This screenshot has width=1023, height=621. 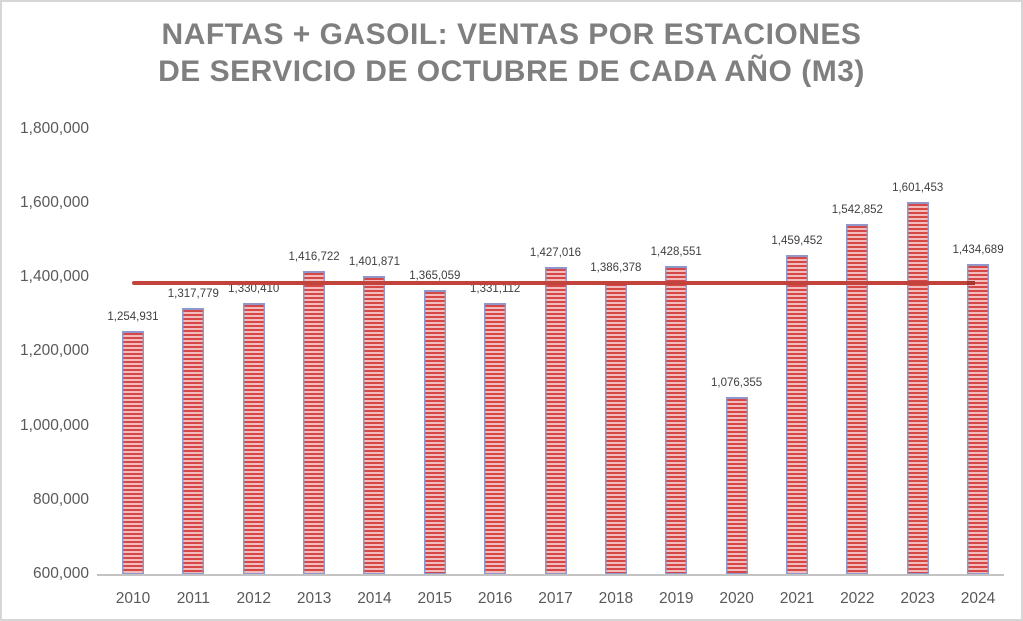 I want to click on x-axis-tick-label-2016: 2016, so click(x=495, y=598).